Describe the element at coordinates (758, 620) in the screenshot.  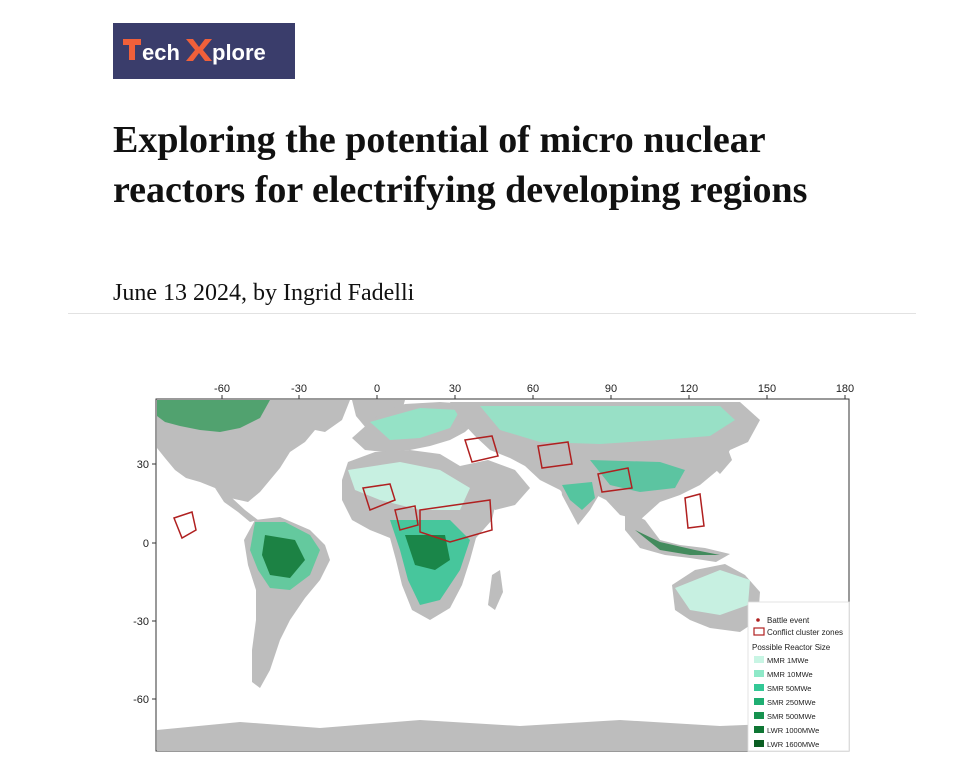
I see `legend-battle-marker` at that location.